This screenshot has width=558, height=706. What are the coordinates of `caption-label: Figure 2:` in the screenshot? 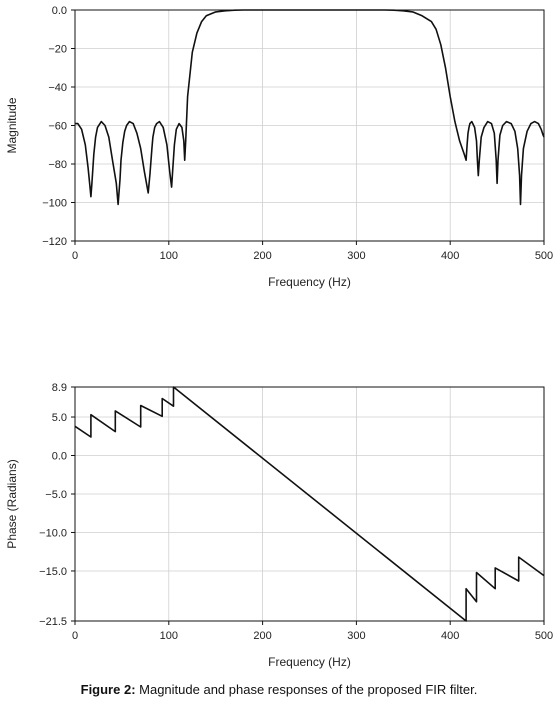 It's located at (108, 689).